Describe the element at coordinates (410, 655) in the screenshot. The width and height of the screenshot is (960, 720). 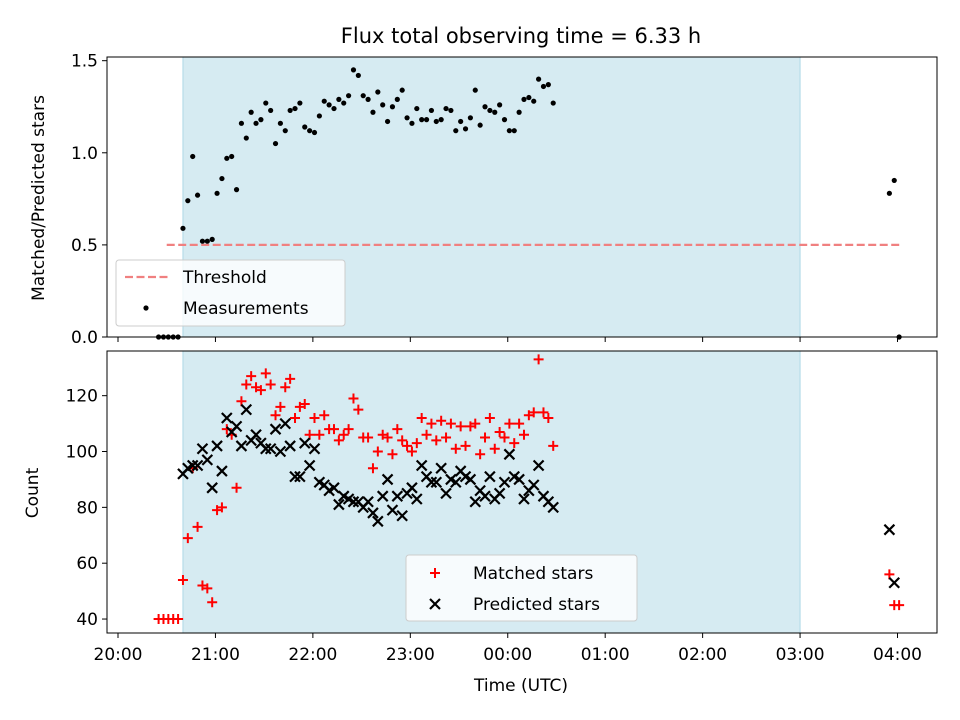
I see `x-tick-label: 23:00` at that location.